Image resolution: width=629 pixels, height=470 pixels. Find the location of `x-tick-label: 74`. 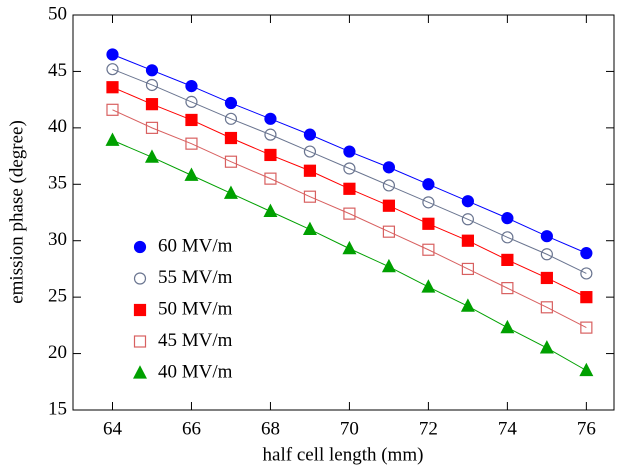

x-tick-label: 74 is located at coordinates (508, 428).